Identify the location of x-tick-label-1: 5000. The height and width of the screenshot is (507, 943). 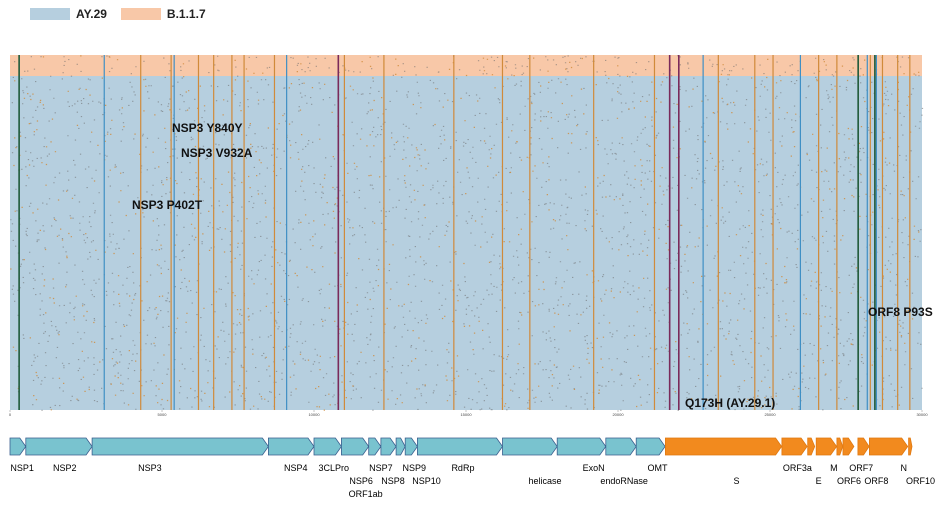
(163, 414).